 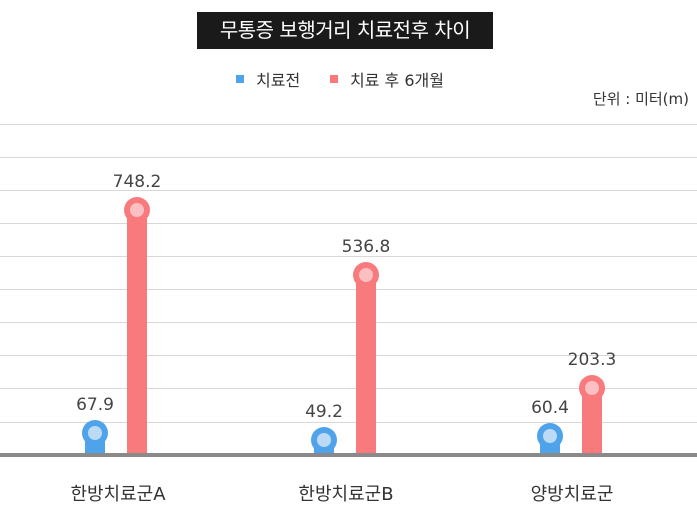 I want to click on legend: 치료전 치료 후 6개월, so click(x=348, y=79).